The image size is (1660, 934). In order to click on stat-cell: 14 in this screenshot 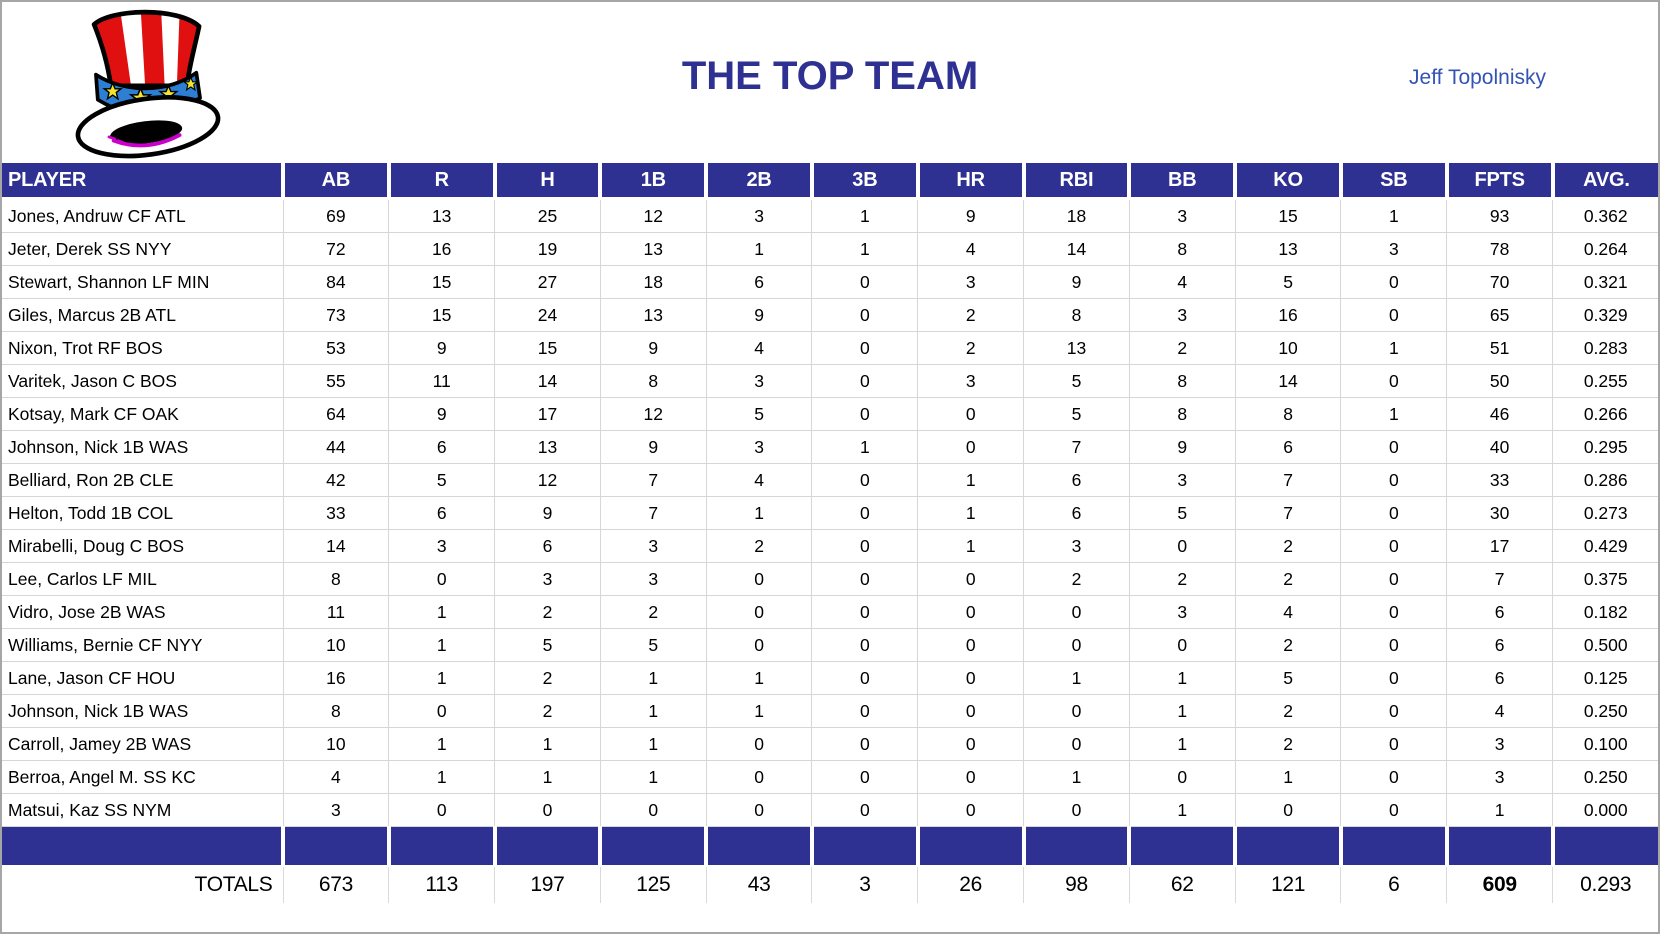, I will do `click(335, 546)`.